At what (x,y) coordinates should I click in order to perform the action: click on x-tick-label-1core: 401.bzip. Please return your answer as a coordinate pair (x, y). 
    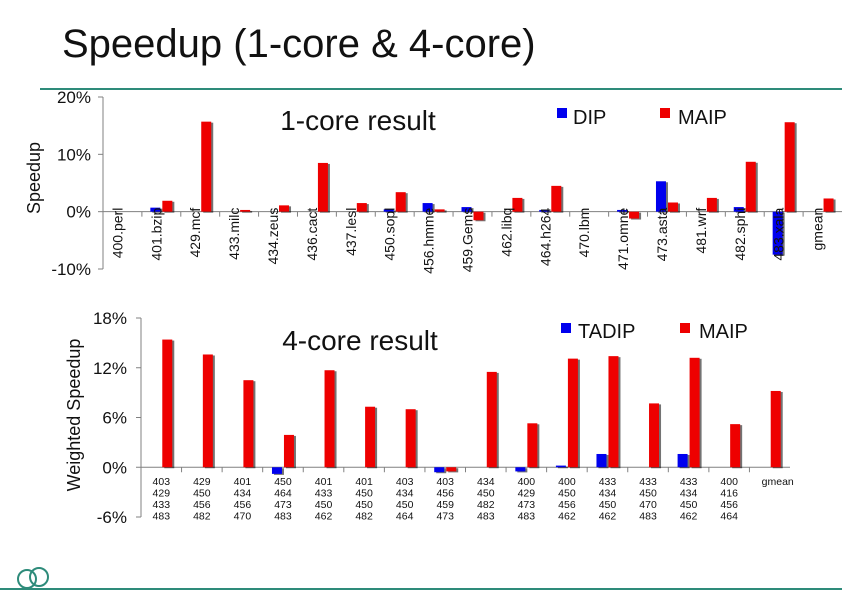
    Looking at the image, I should click on (156, 233).